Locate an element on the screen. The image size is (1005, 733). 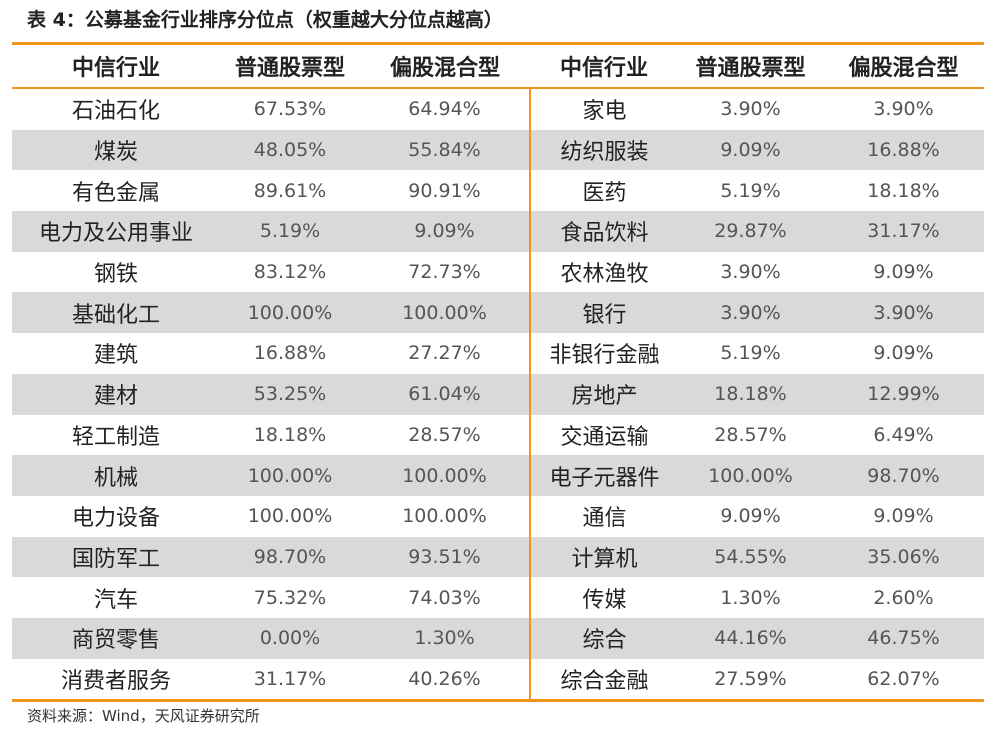
cell-hybrid-right: 16.88% is located at coordinates (903, 150).